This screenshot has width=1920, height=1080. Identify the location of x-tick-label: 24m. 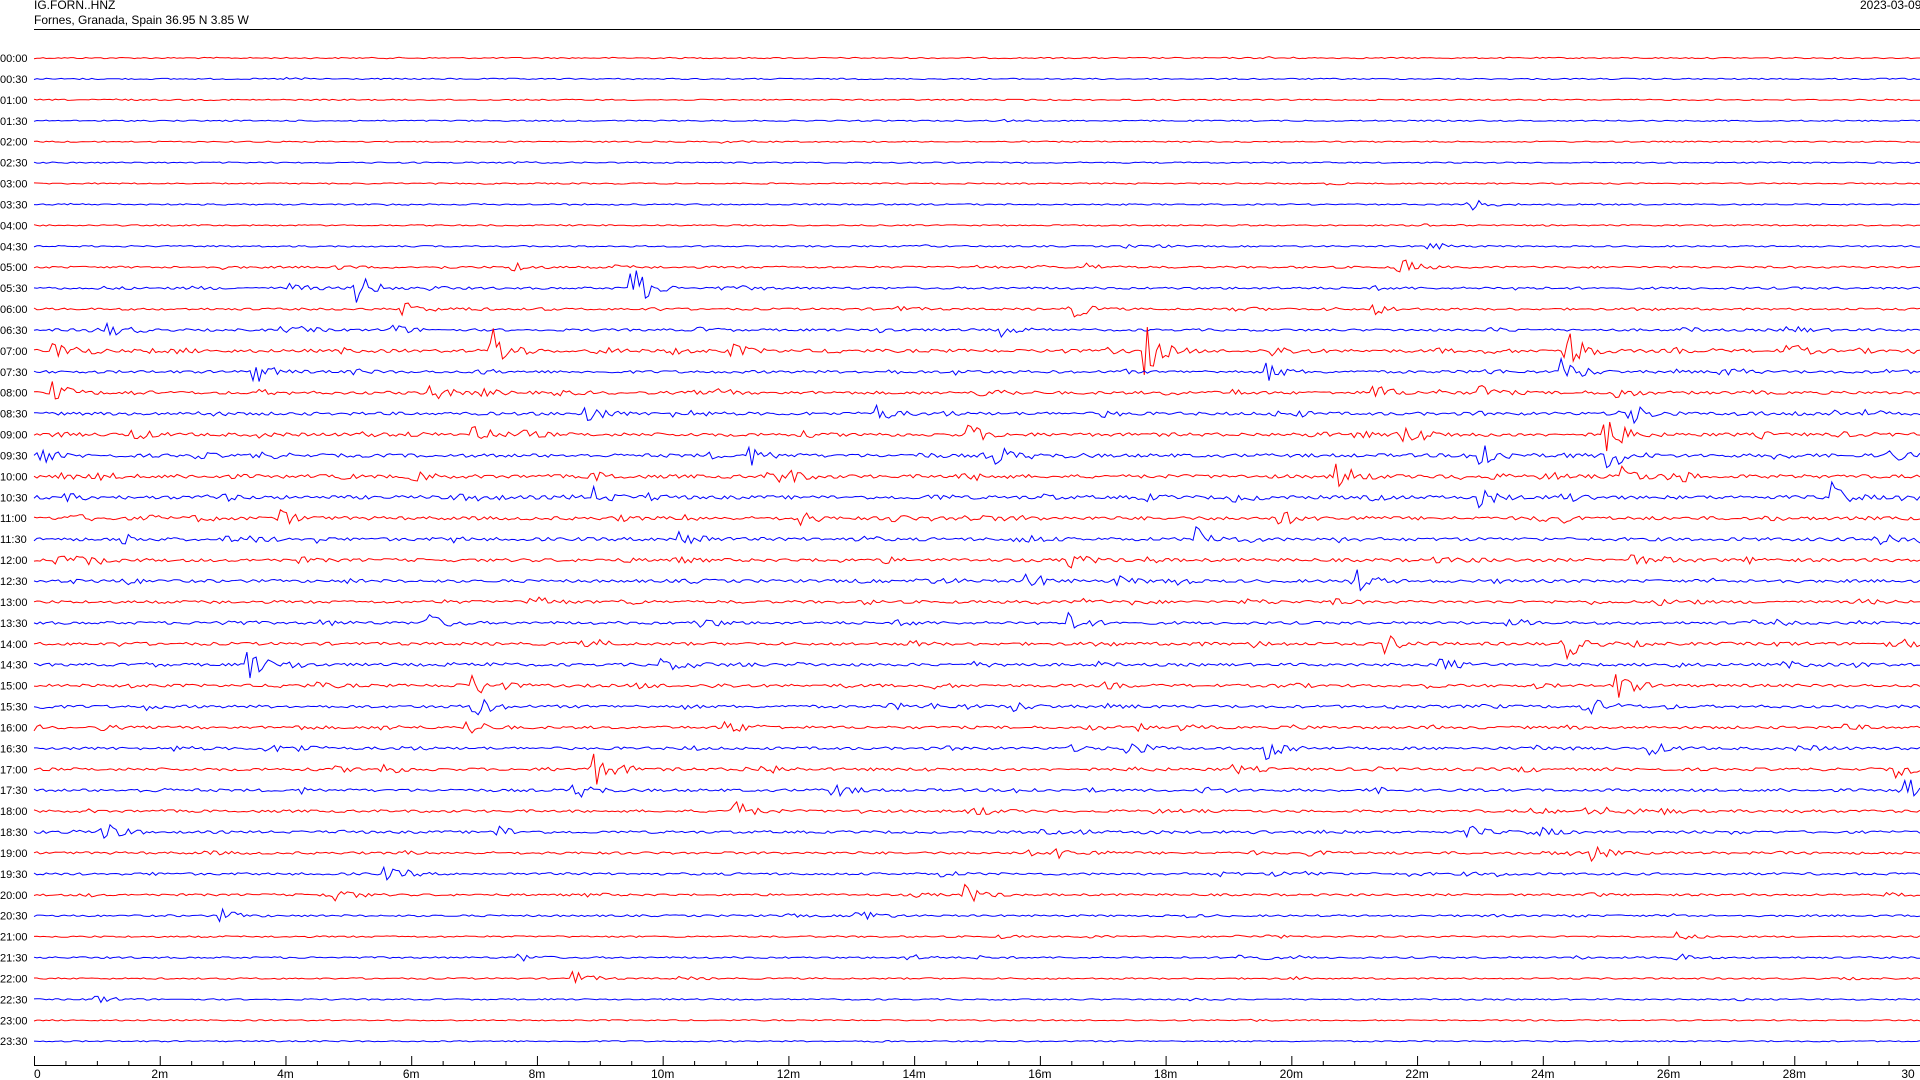
(1542, 1073).